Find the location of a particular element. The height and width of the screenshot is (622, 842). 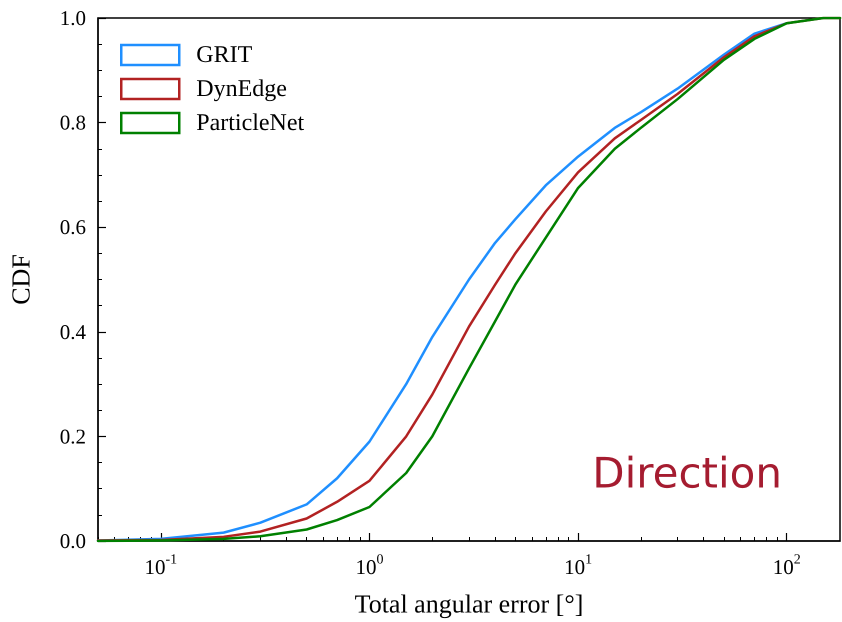

y-tick-label: 1.0 is located at coordinates (73, 18).